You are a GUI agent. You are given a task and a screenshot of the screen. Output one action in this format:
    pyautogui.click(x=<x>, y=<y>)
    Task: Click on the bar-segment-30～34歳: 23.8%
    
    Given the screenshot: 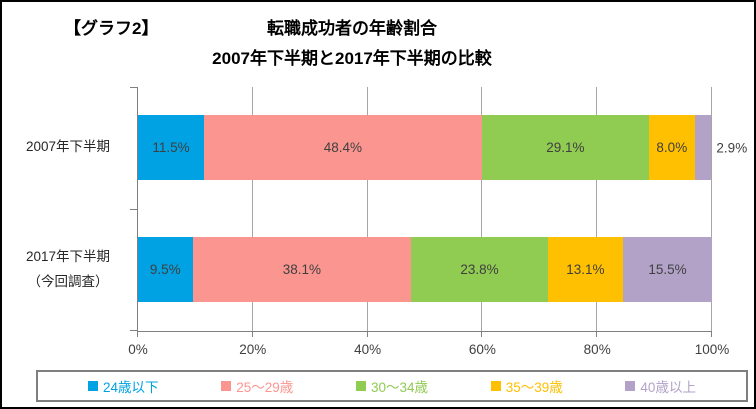 What is the action you would take?
    pyautogui.click(x=479, y=269)
    